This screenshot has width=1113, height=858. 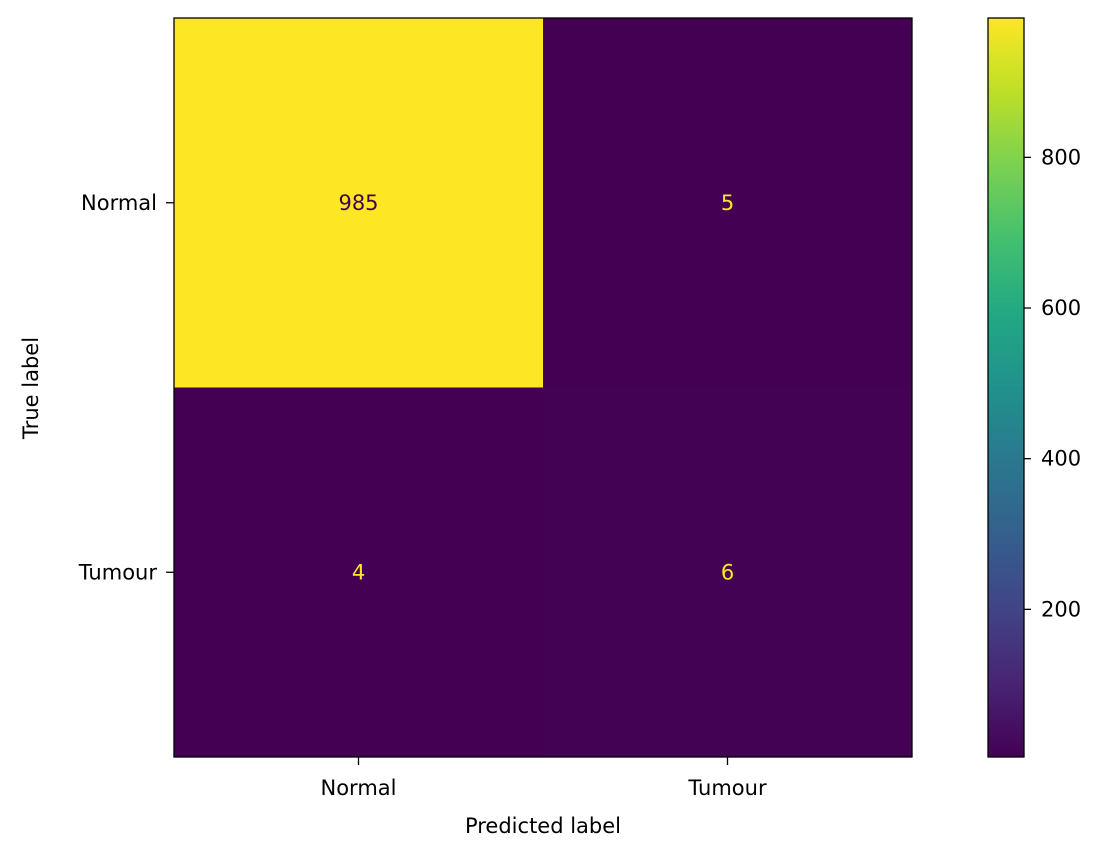 I want to click on x-axis-label: Predicted label, so click(x=543, y=826).